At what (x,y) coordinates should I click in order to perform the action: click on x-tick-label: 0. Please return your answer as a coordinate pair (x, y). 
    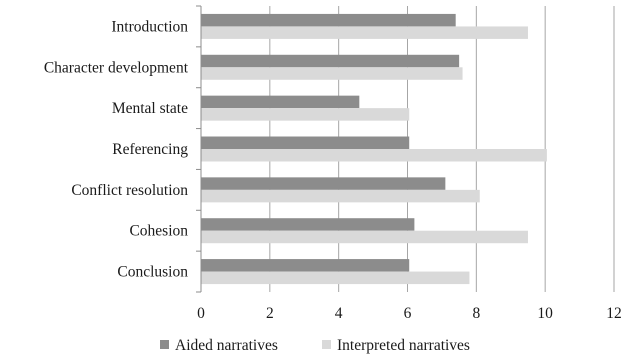
    Looking at the image, I should click on (201, 313).